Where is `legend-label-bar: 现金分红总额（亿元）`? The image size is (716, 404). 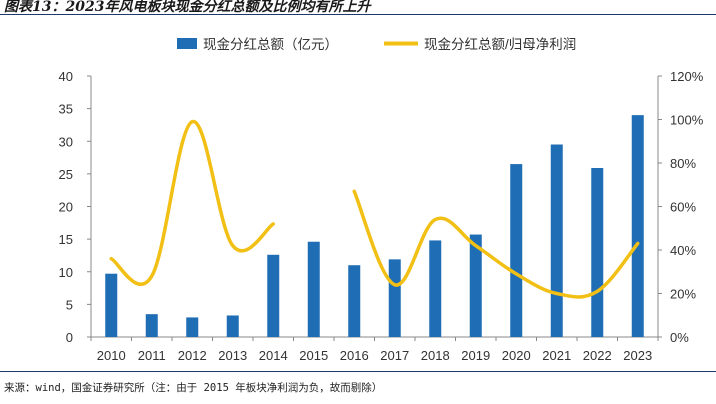 legend-label-bar: 现金分红总额（亿元） is located at coordinates (270, 44).